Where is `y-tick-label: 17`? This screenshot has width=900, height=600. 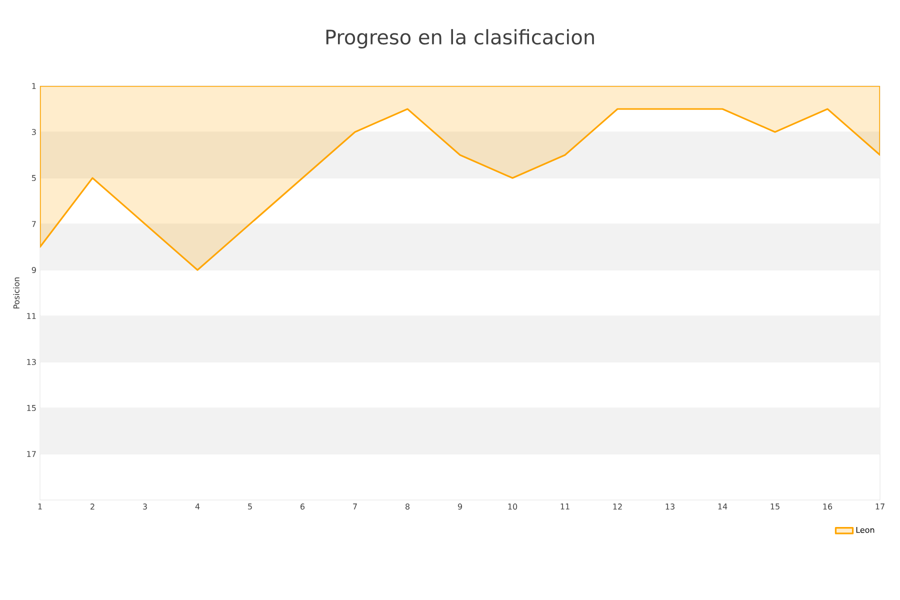
y-tick-label: 17 is located at coordinates (31, 454).